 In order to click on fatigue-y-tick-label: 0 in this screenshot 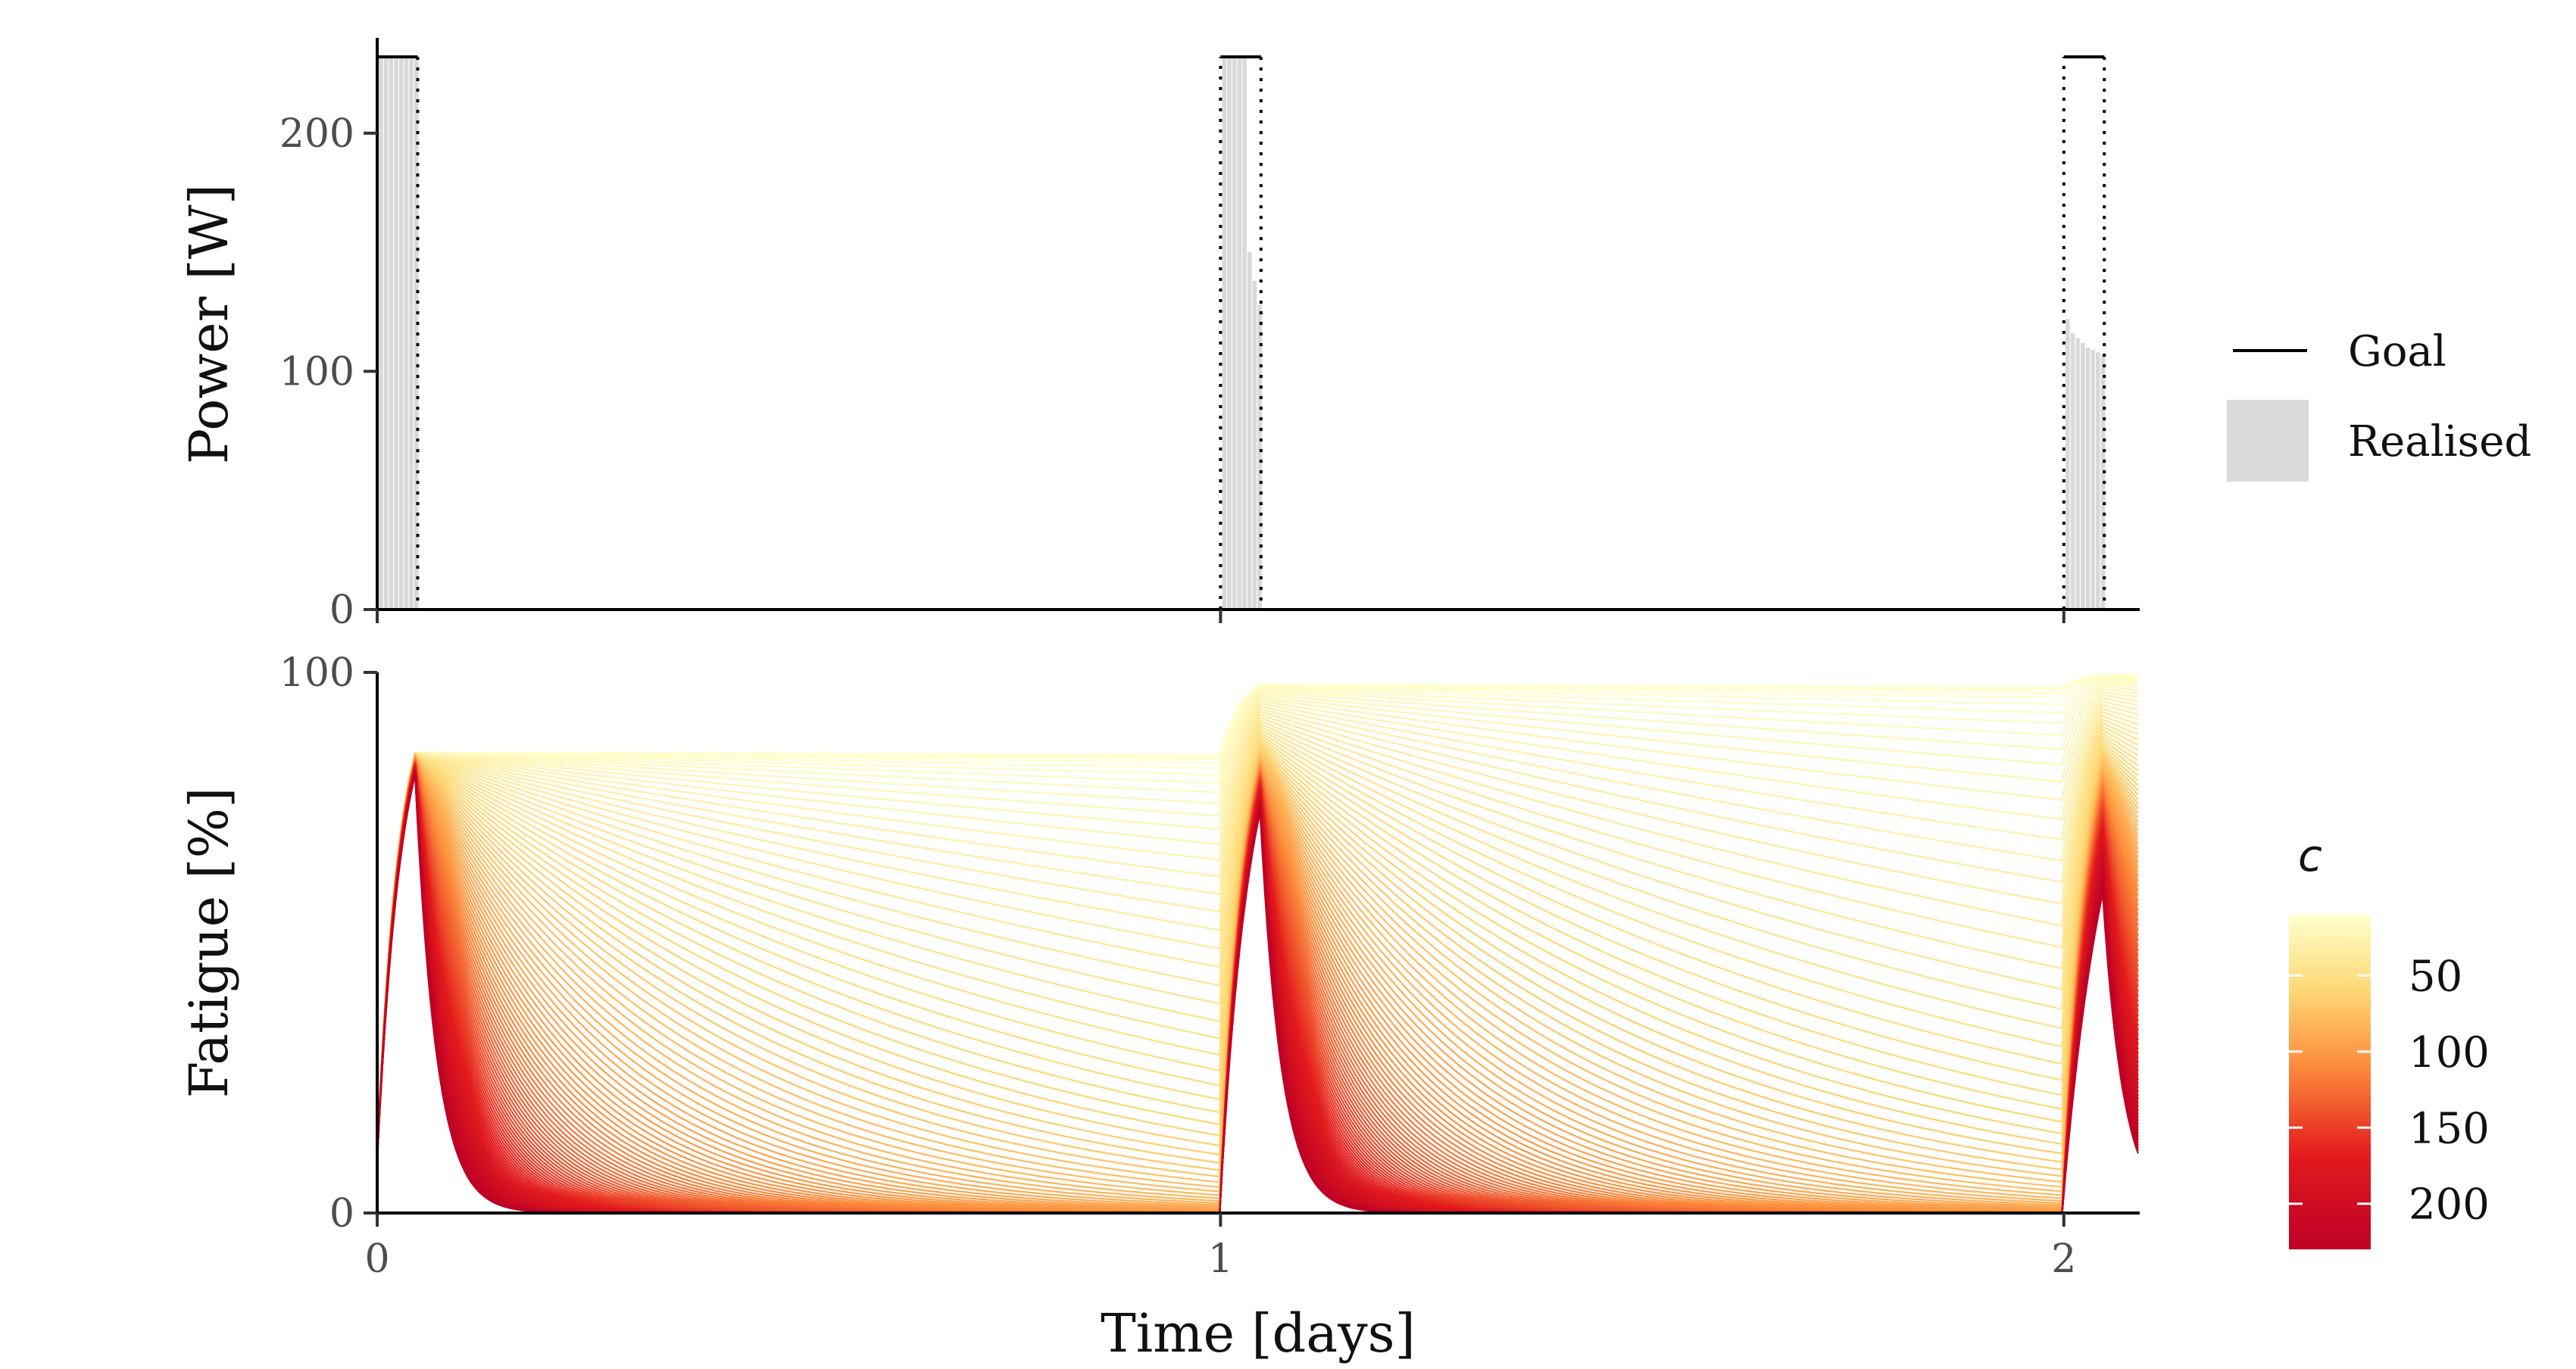, I will do `click(342, 1213)`.